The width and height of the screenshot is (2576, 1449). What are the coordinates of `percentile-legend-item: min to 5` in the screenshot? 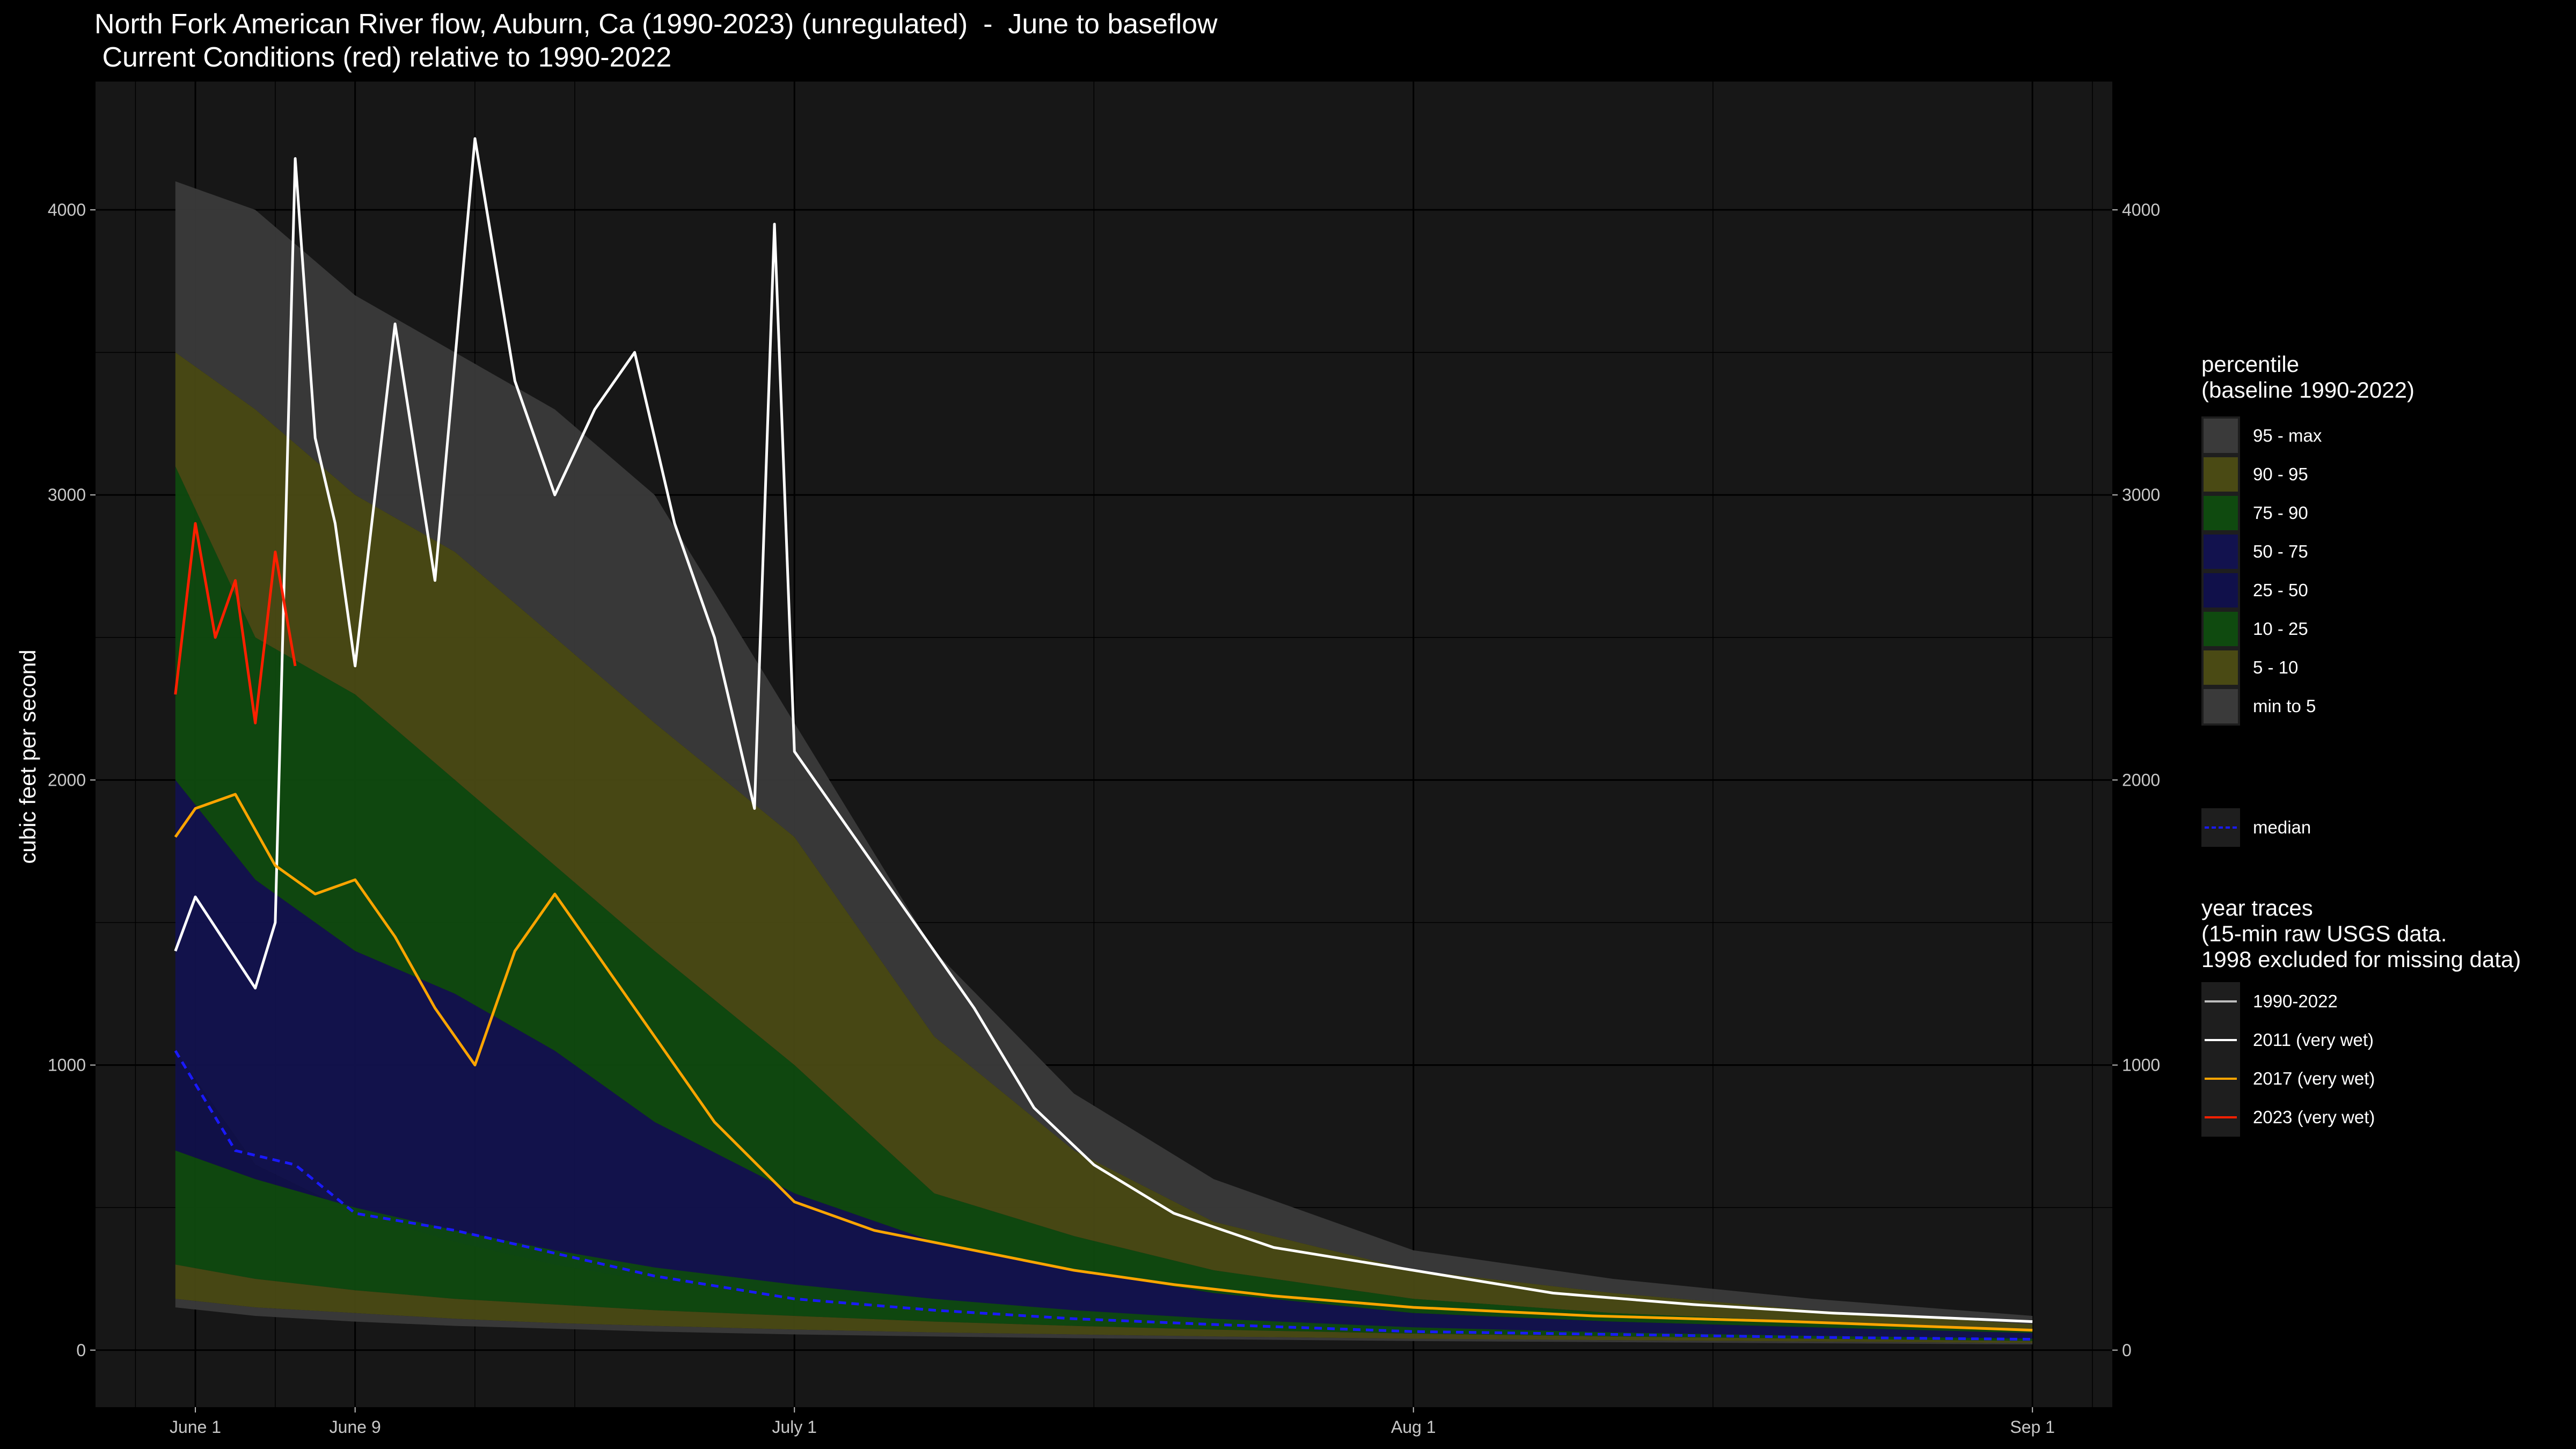 It's located at (2383, 706).